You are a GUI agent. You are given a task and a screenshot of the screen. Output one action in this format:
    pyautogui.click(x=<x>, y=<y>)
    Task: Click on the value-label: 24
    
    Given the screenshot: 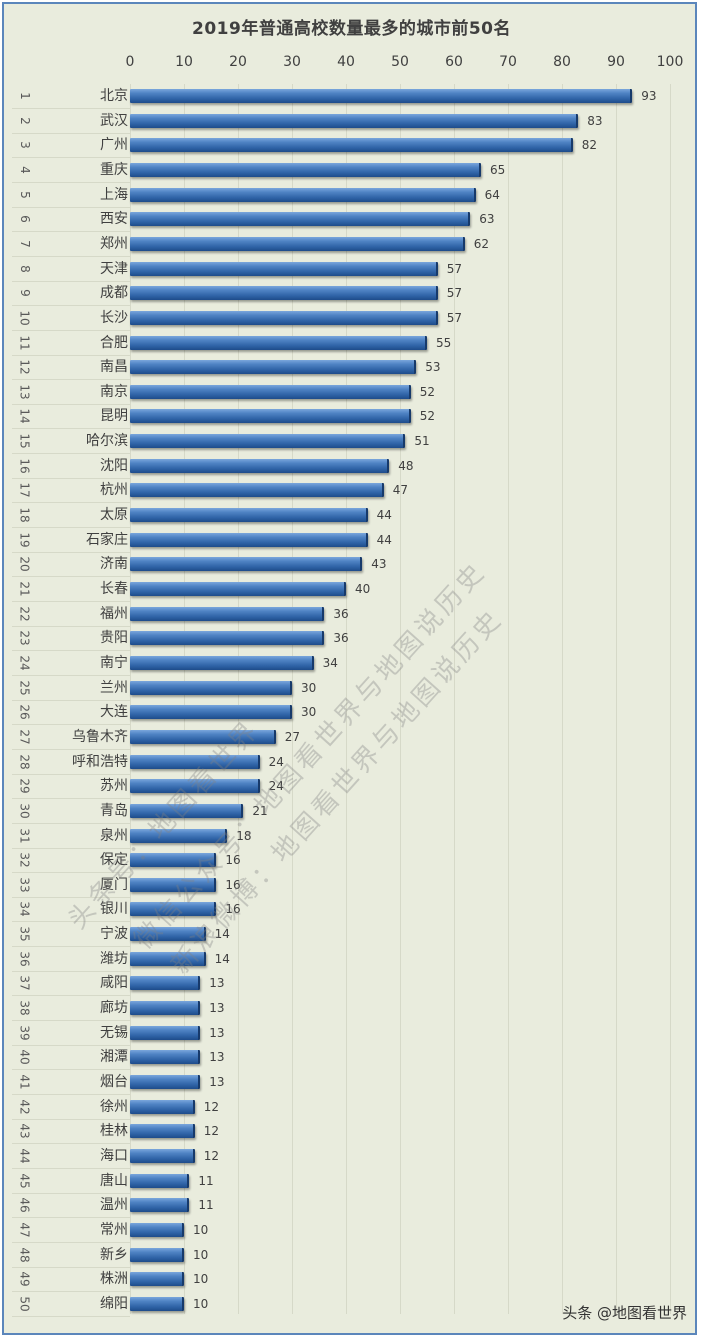 What is the action you would take?
    pyautogui.click(x=276, y=761)
    